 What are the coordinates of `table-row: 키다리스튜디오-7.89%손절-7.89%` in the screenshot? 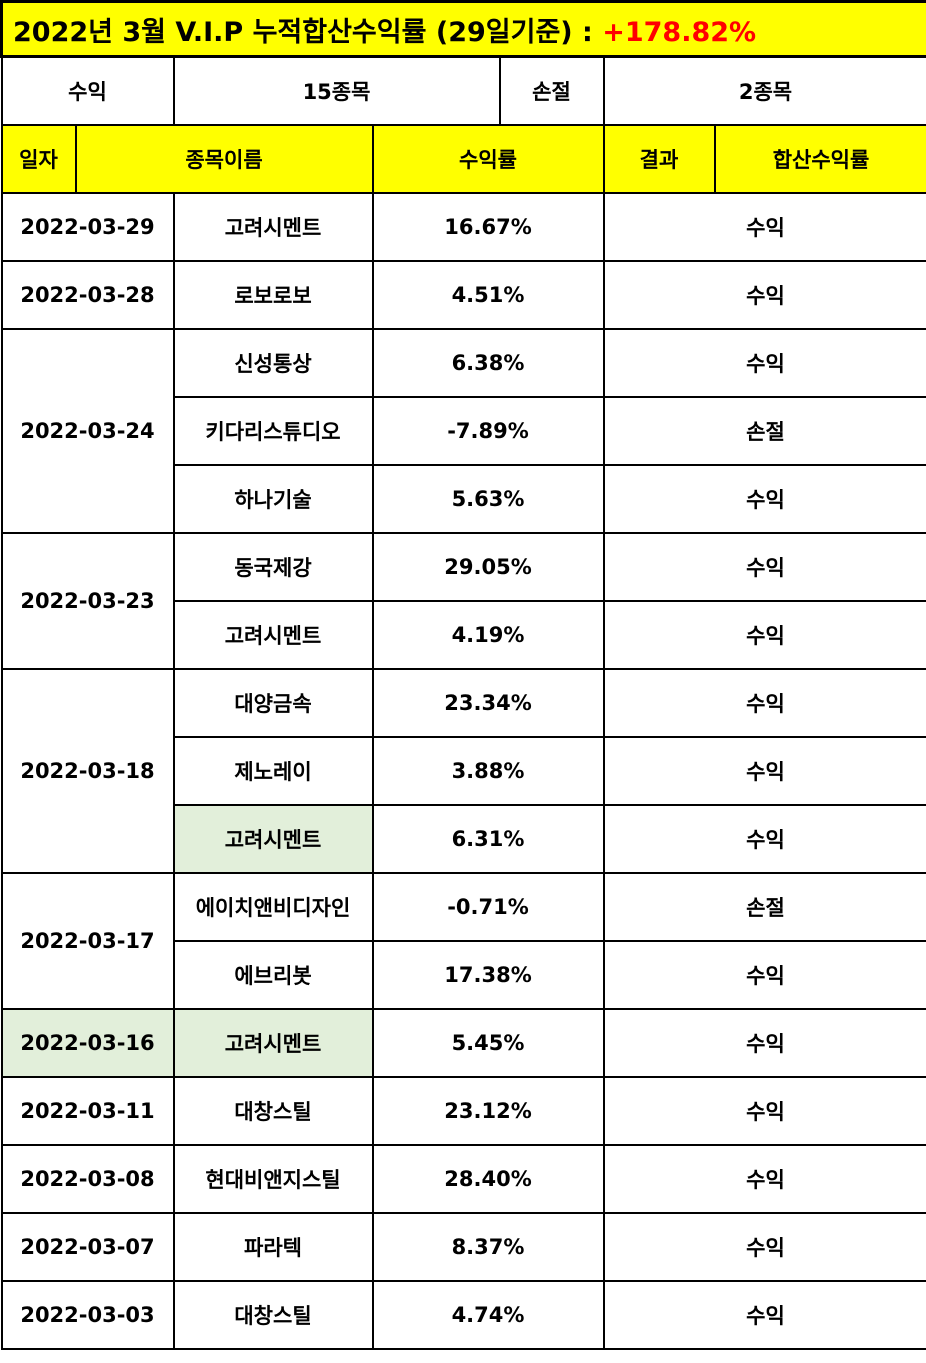 It's located at (464, 431).